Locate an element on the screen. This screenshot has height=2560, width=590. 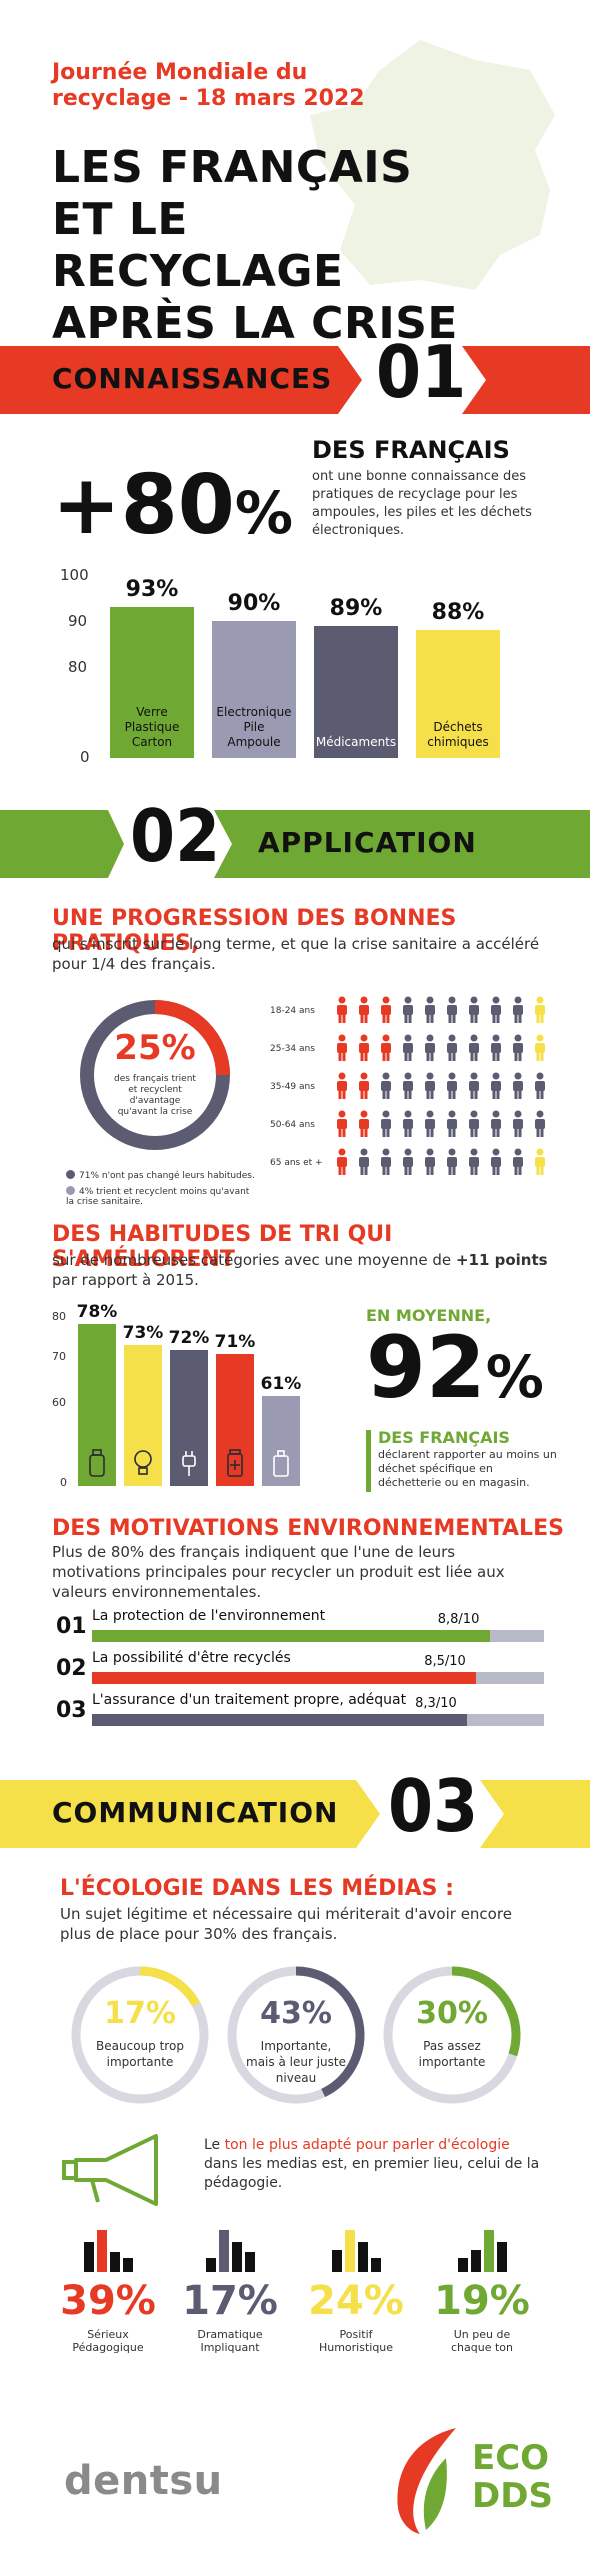
motivation-score: 8,5/10 is located at coordinates (445, 1661).